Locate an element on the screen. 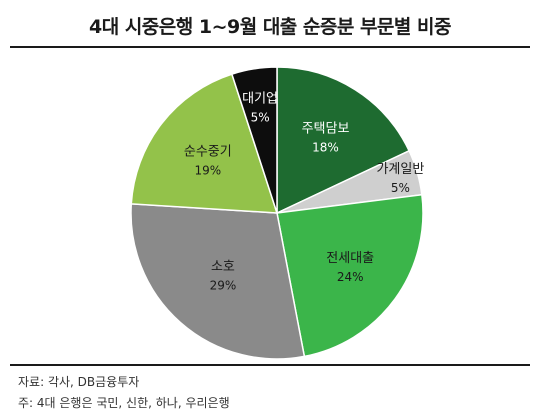 This screenshot has width=540, height=419. chart-title: 4대 시중은행 1~9월 대출 순증분 부문별 비중 is located at coordinates (270, 27).